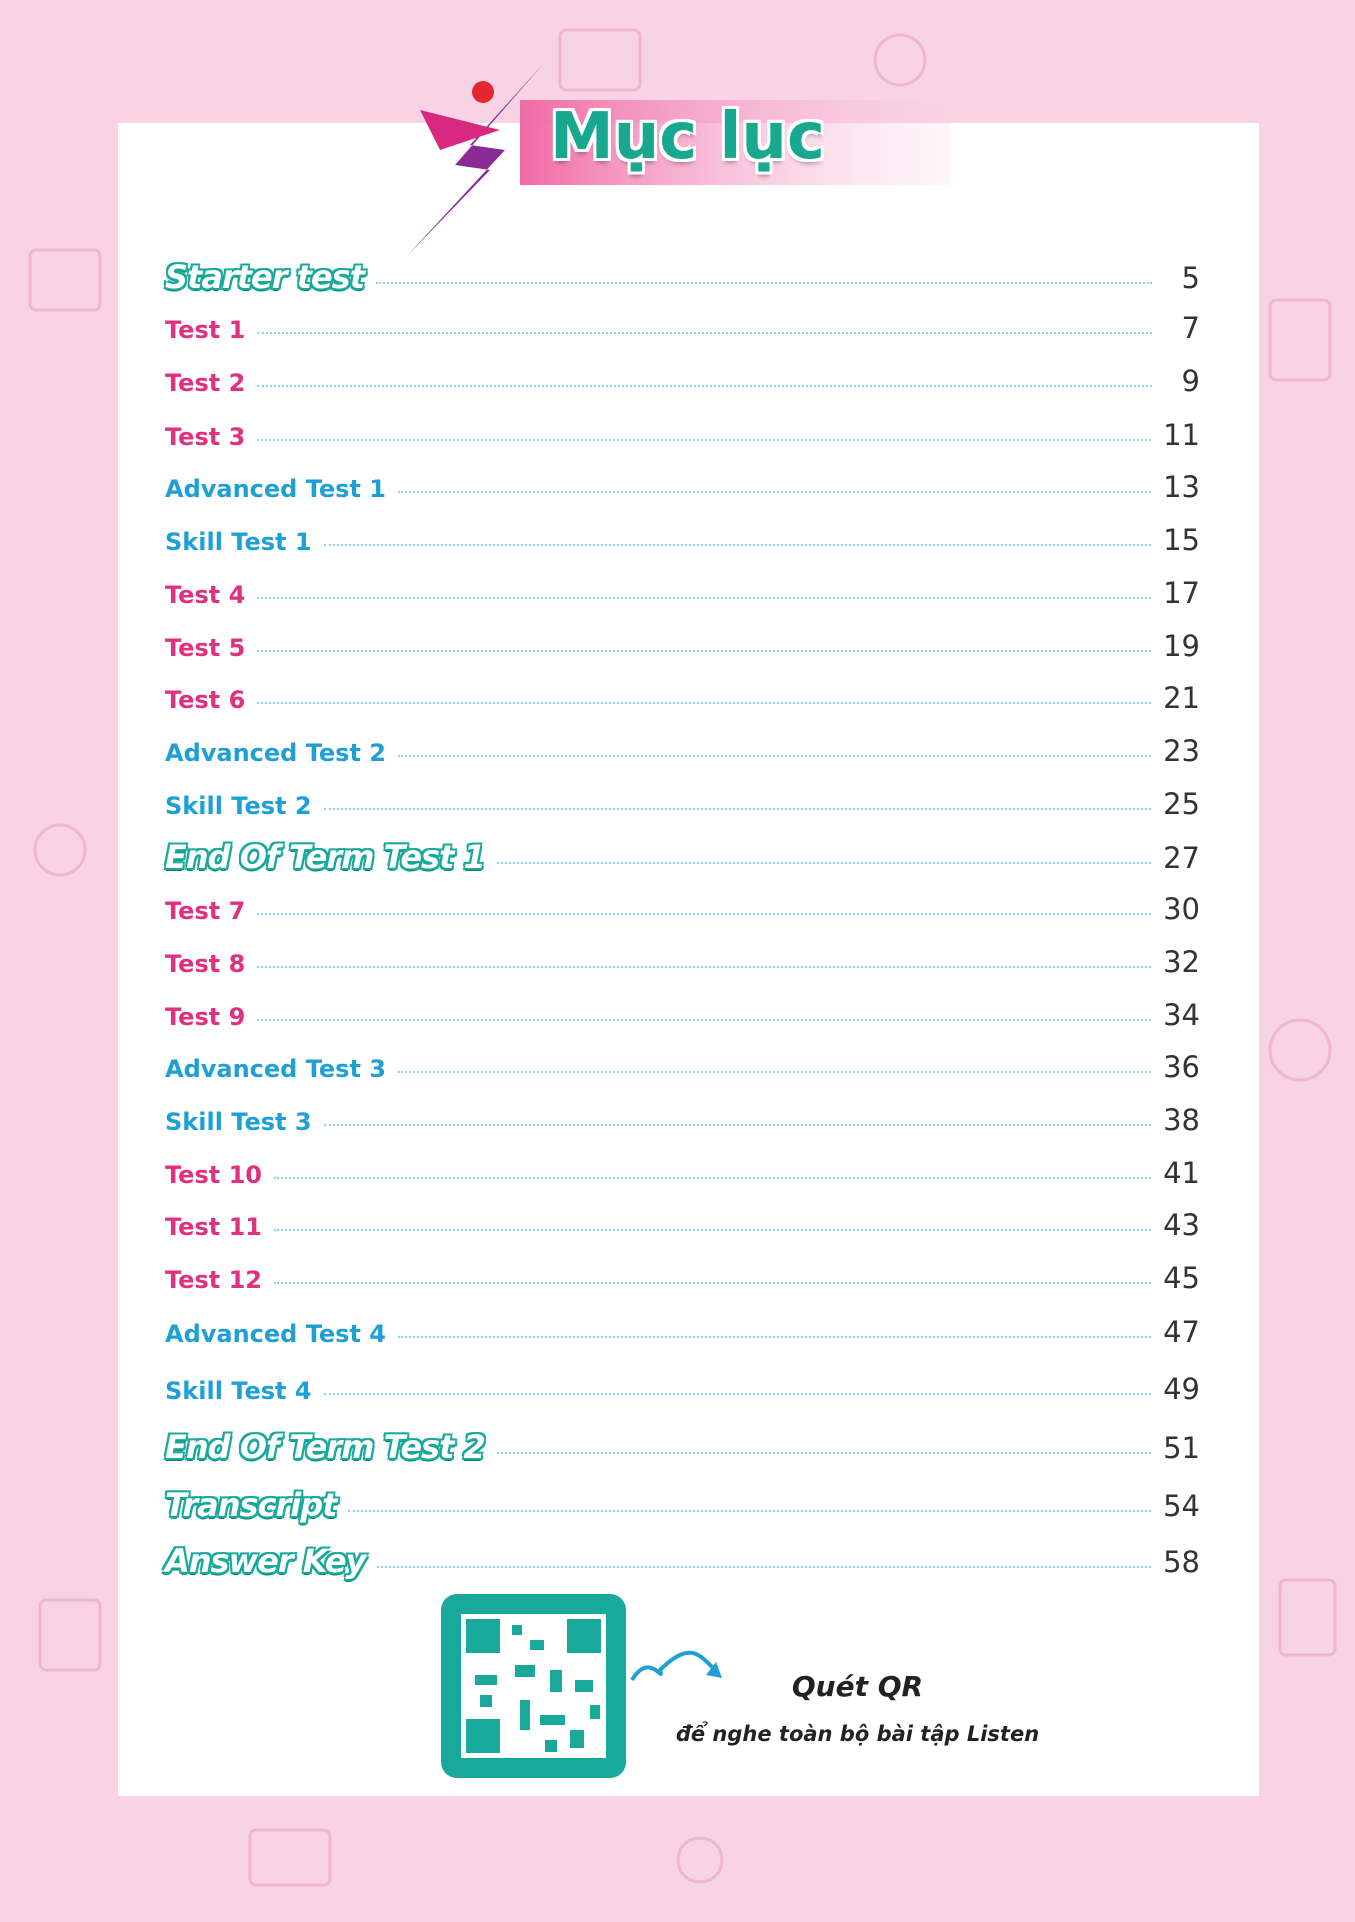 The width and height of the screenshot is (1355, 1922). Describe the element at coordinates (857, 1686) in the screenshot. I see `qr-title: Quét QR` at that location.